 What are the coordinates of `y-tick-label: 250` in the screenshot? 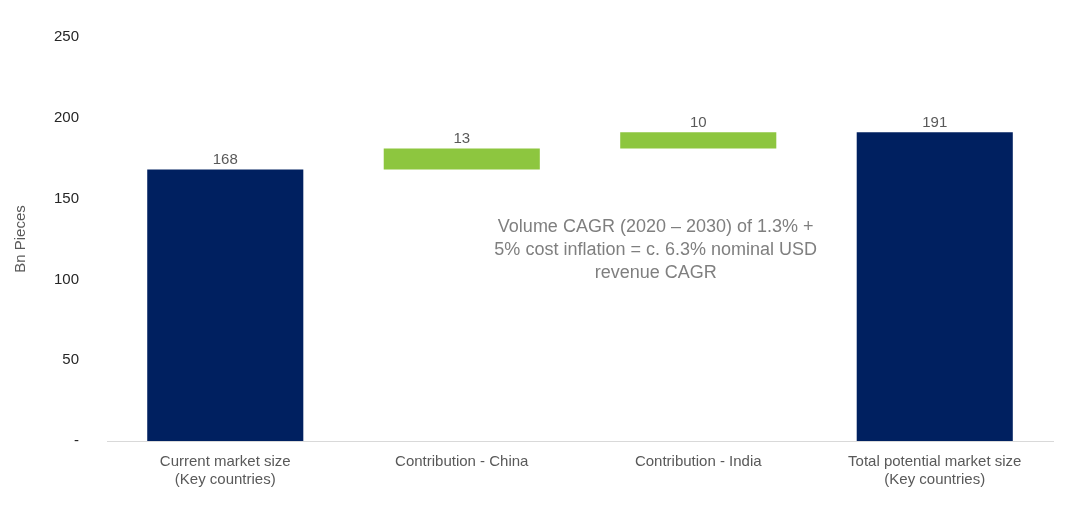 It's located at (67, 36).